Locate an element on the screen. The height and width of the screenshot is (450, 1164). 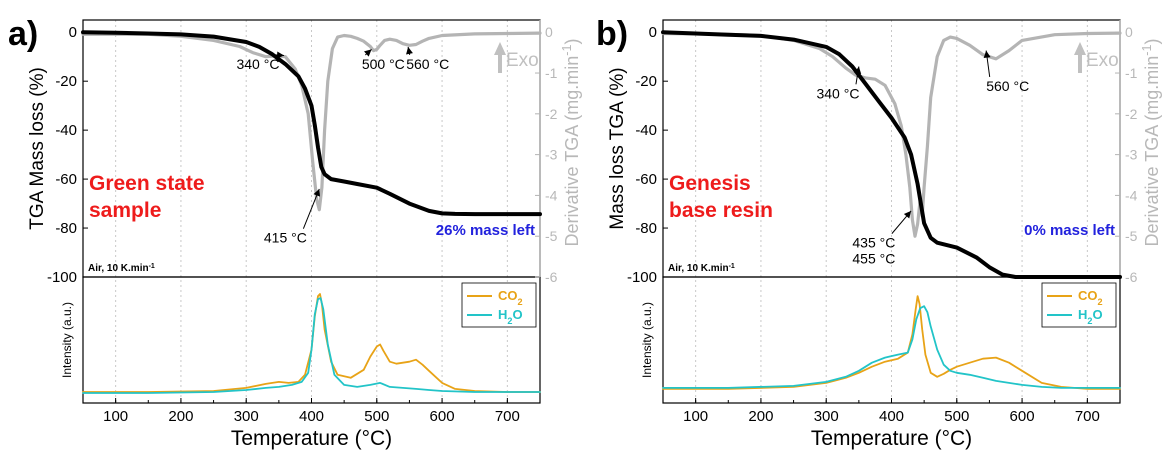
annotation-label: 455 °C is located at coordinates (873, 259).